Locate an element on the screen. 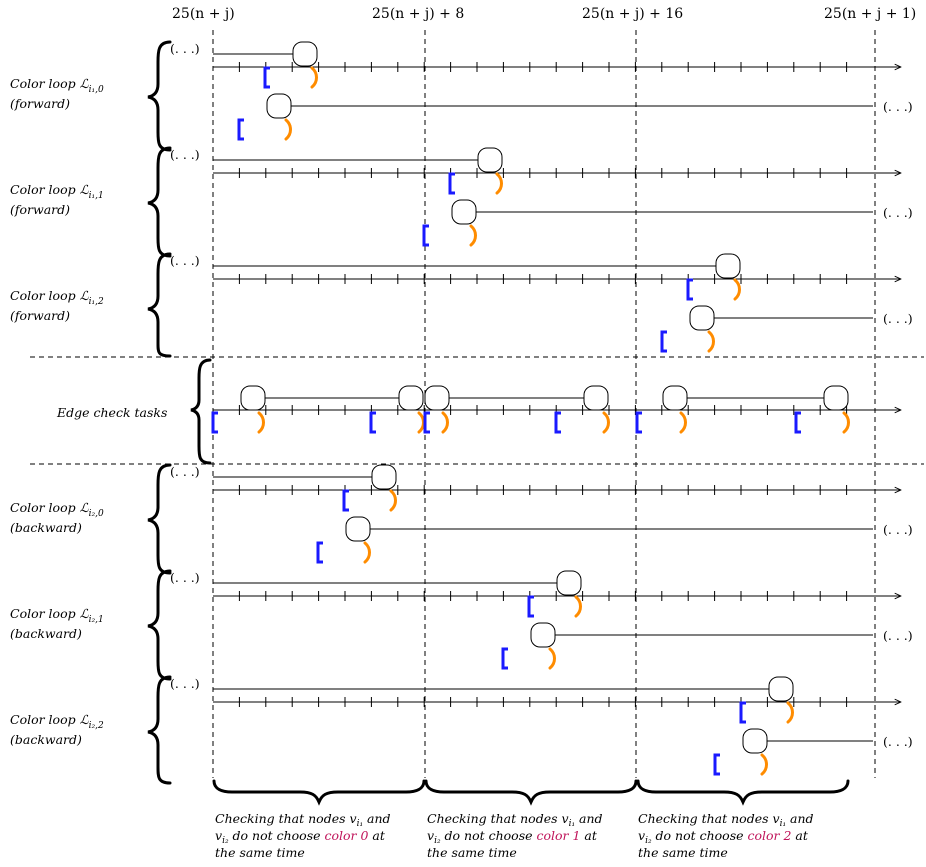  loop-4-bottom-open-bracket is located at coordinates (504, 658).